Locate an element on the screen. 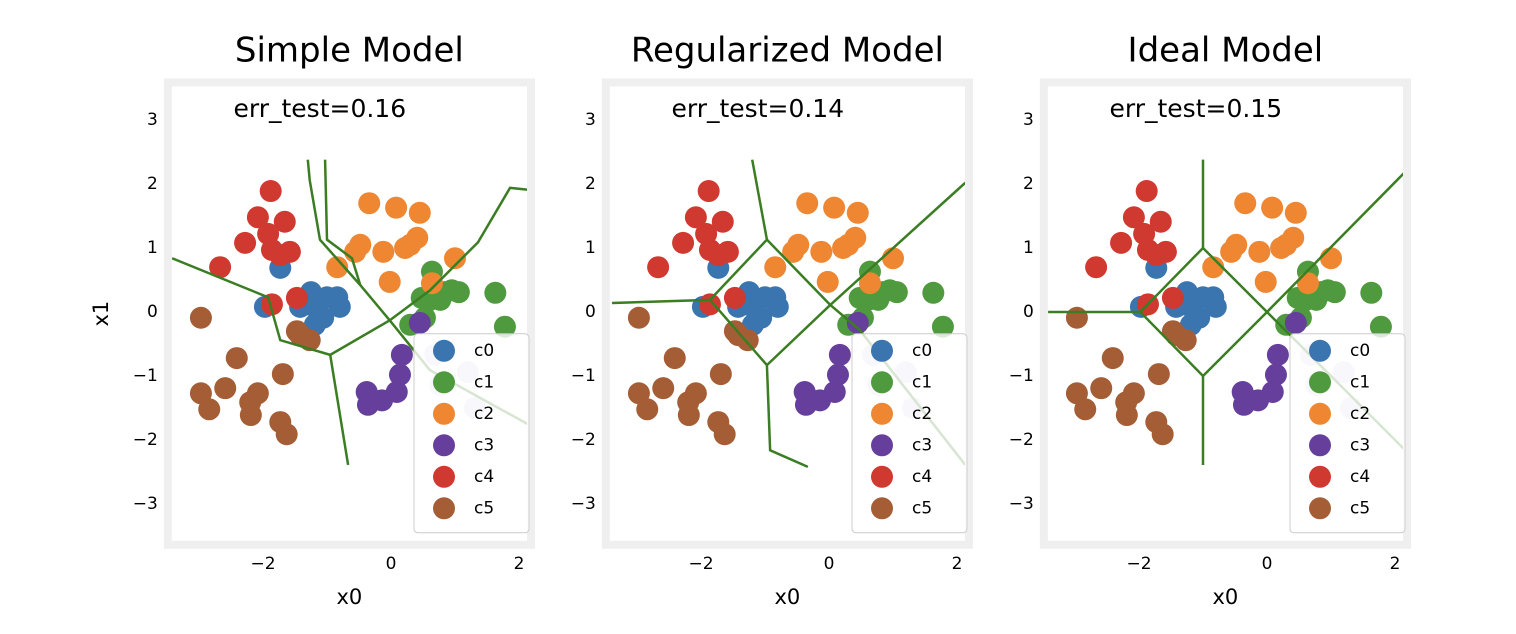  y-tick-label: −1 is located at coordinates (583, 376).